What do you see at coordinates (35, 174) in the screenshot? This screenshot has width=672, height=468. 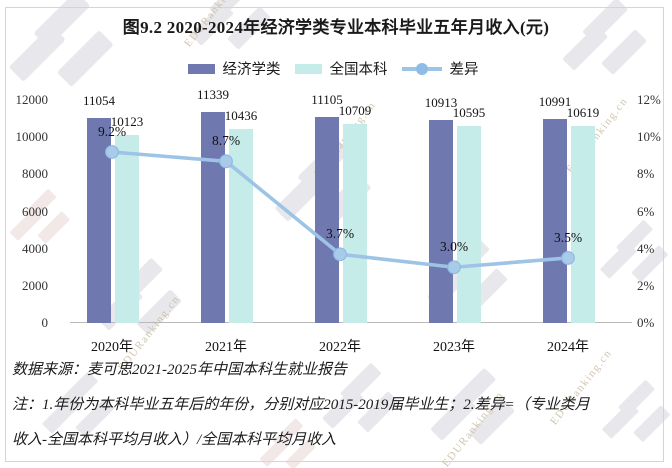 I see `y-axis-left-tick: 8000` at bounding box center [35, 174].